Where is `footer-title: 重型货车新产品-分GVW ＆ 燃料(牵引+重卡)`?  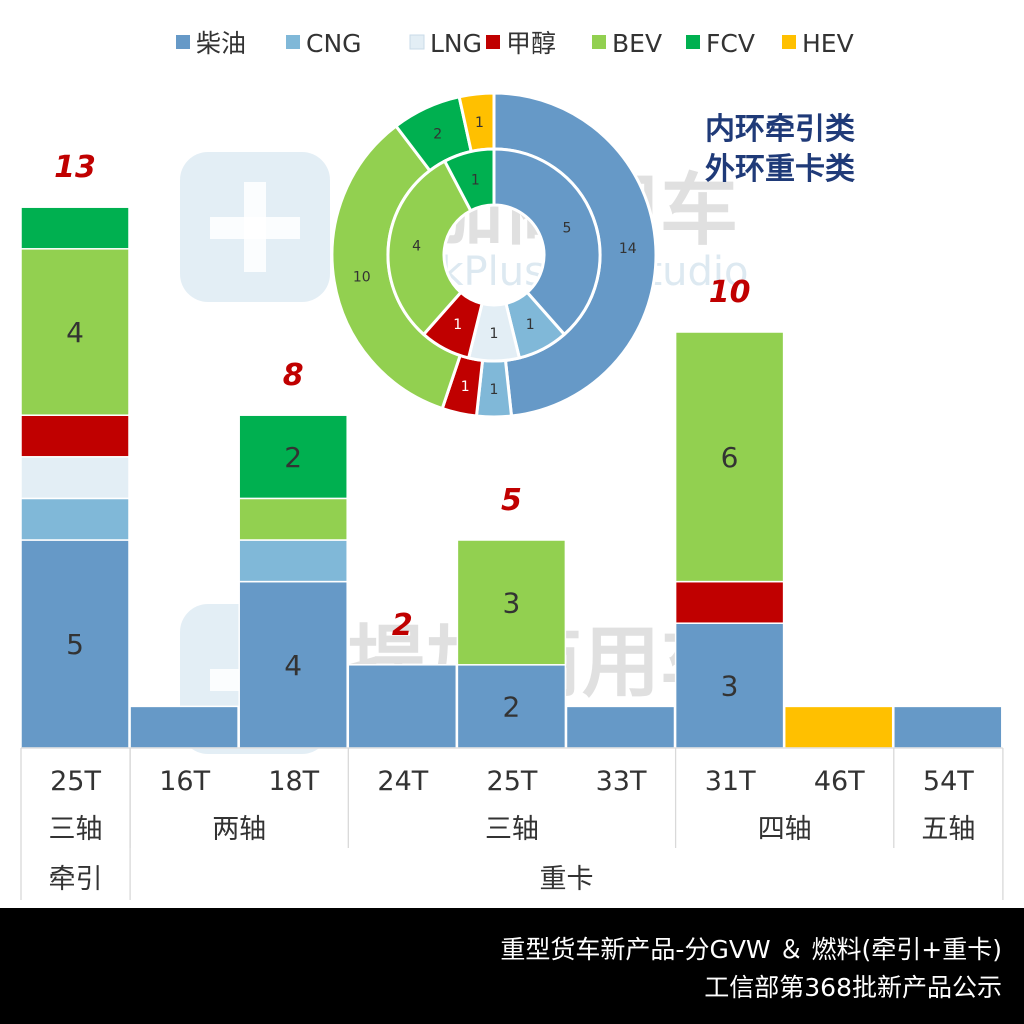 footer-title: 重型货车新产品-分GVW ＆ 燃料(牵引+重卡) is located at coordinates (751, 949).